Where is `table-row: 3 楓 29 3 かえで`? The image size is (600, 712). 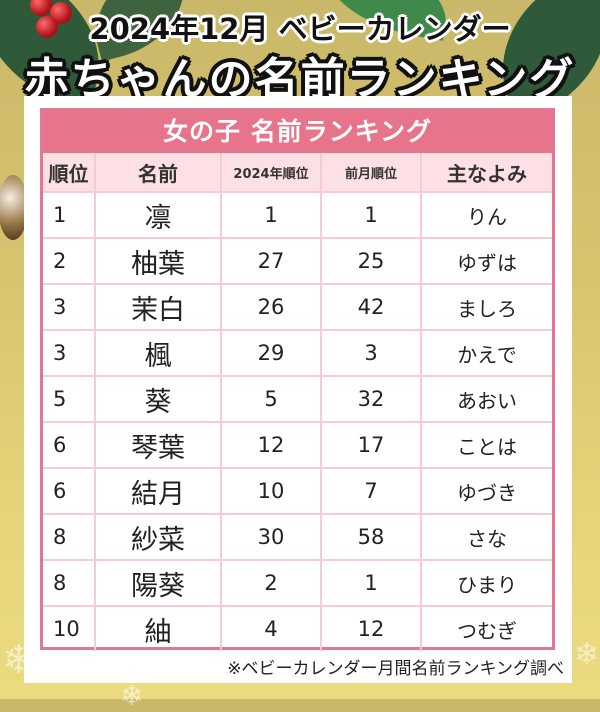
table-row: 3 楓 29 3 かえで is located at coordinates (297, 352).